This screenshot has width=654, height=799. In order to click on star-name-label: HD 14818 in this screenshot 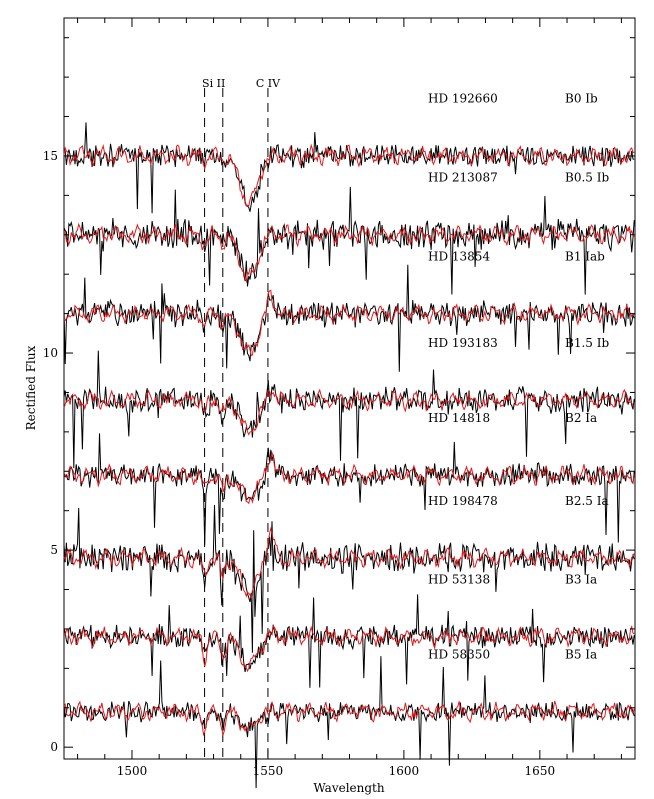, I will do `click(459, 418)`.